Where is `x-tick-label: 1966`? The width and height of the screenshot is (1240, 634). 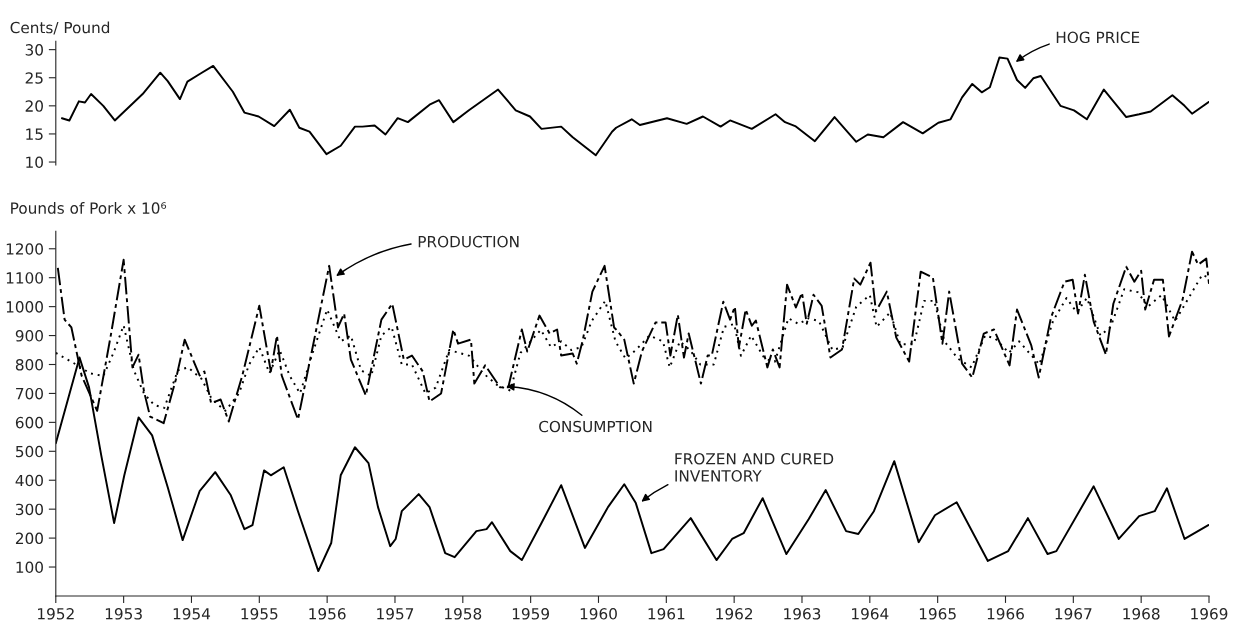
x-tick-label: 1966 is located at coordinates (1005, 614).